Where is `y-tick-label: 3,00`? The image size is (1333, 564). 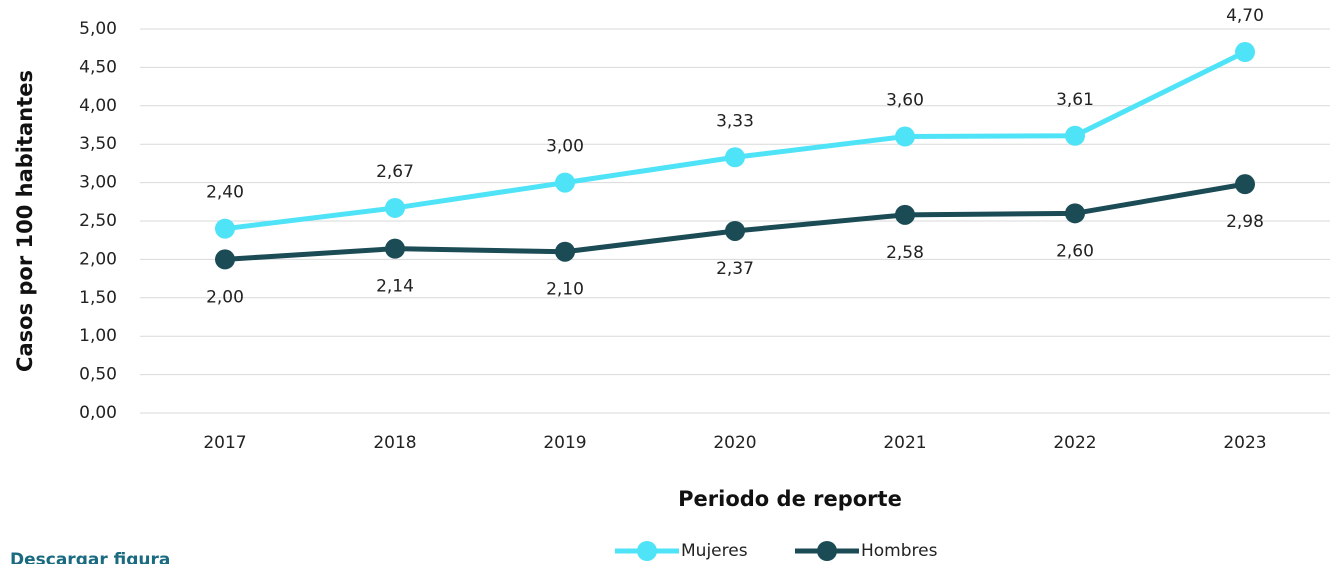 y-tick-label: 3,00 is located at coordinates (98, 183).